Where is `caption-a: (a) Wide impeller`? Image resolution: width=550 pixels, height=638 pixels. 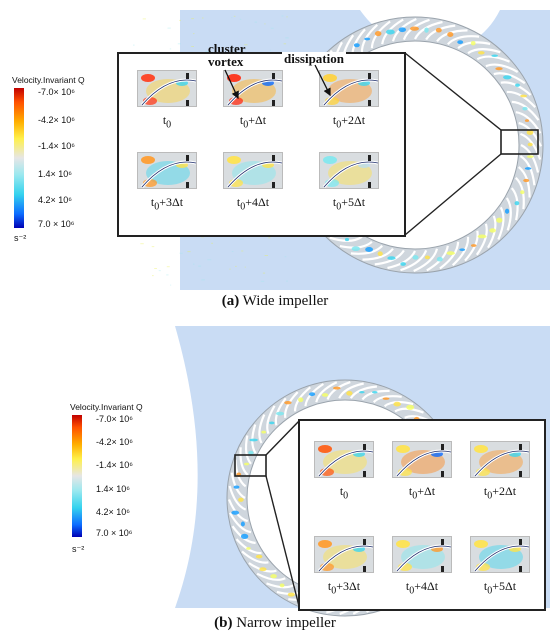 caption-a: (a) Wide impeller is located at coordinates (275, 301).